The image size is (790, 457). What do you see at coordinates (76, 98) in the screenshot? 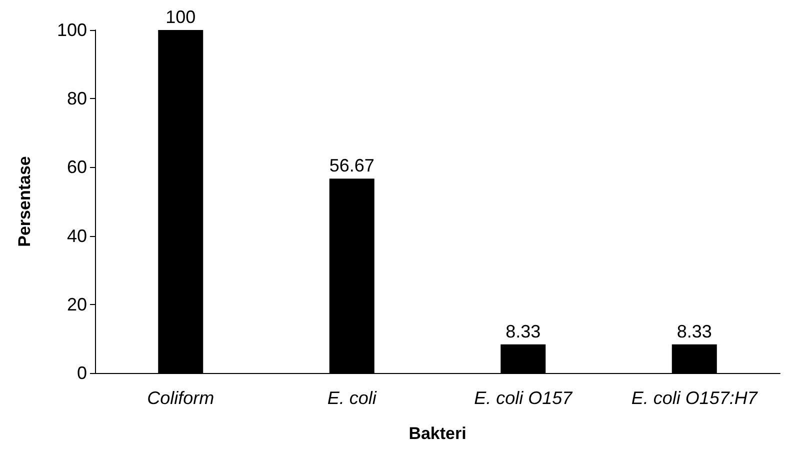
I see `y-tick-label: 80` at bounding box center [76, 98].